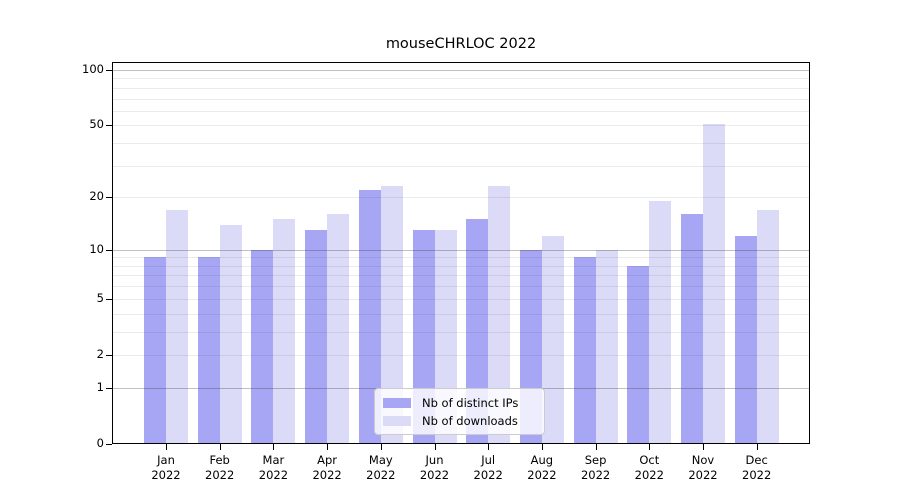 The image size is (900, 500). What do you see at coordinates (369, 316) in the screenshot?
I see `bar-ips-may` at bounding box center [369, 316].